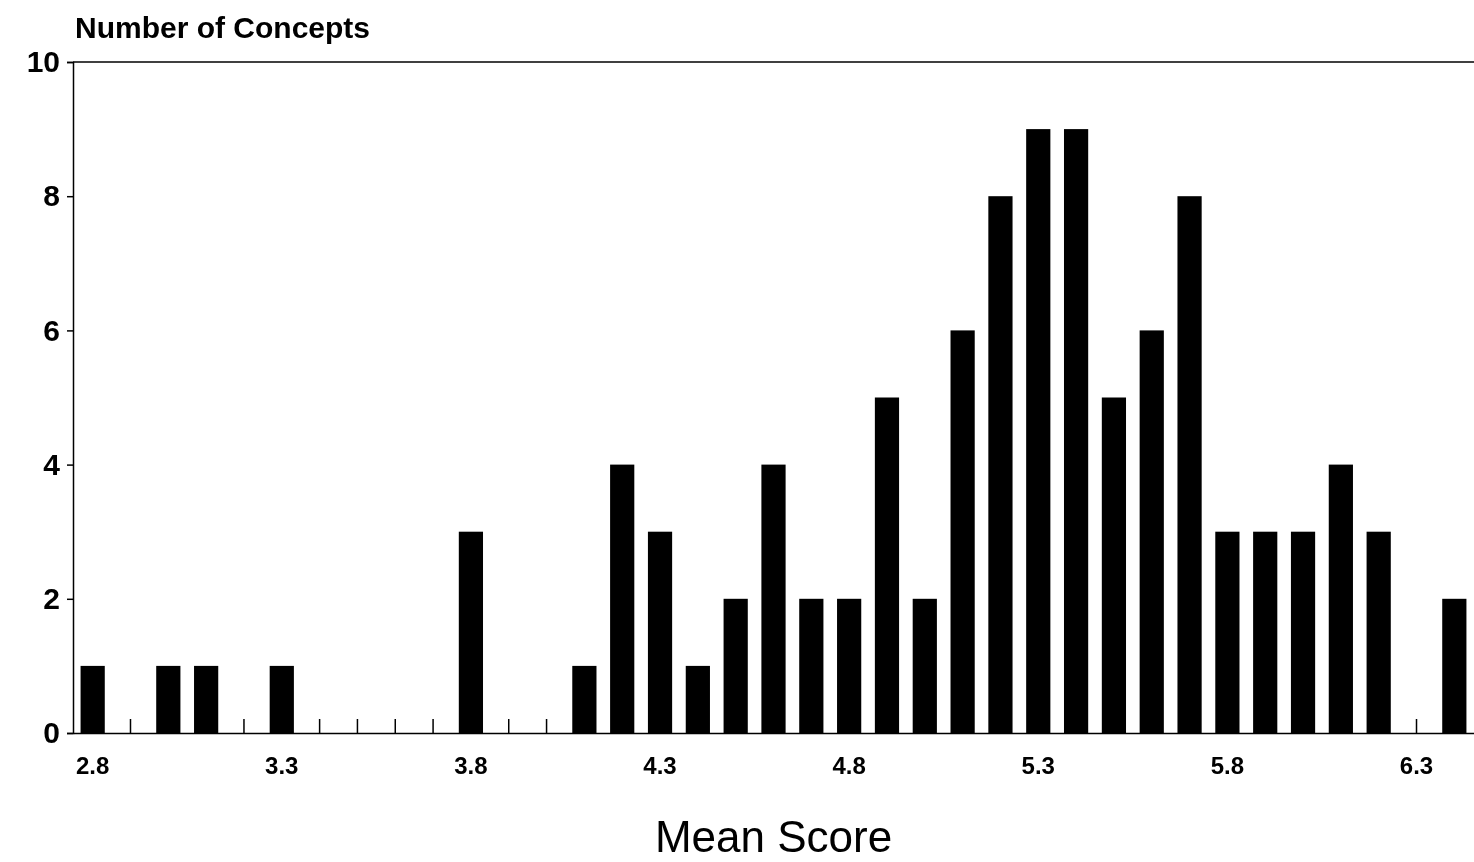 This screenshot has height=862, width=1474. Describe the element at coordinates (849, 766) in the screenshot. I see `x-tick-label: 4.8` at that location.